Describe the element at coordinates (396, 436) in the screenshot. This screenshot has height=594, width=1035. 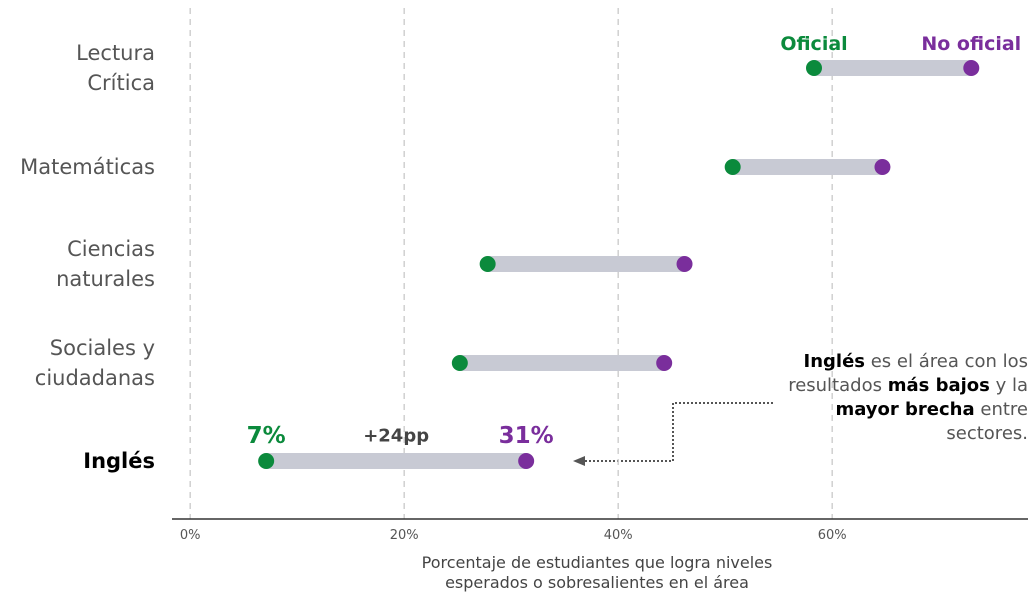
I see `gap-label: +24pp` at that location.